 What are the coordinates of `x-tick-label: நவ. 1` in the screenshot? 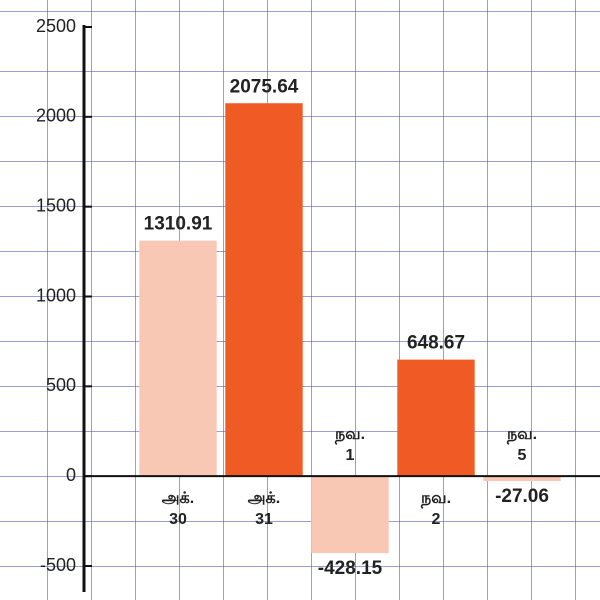 It's located at (350, 445).